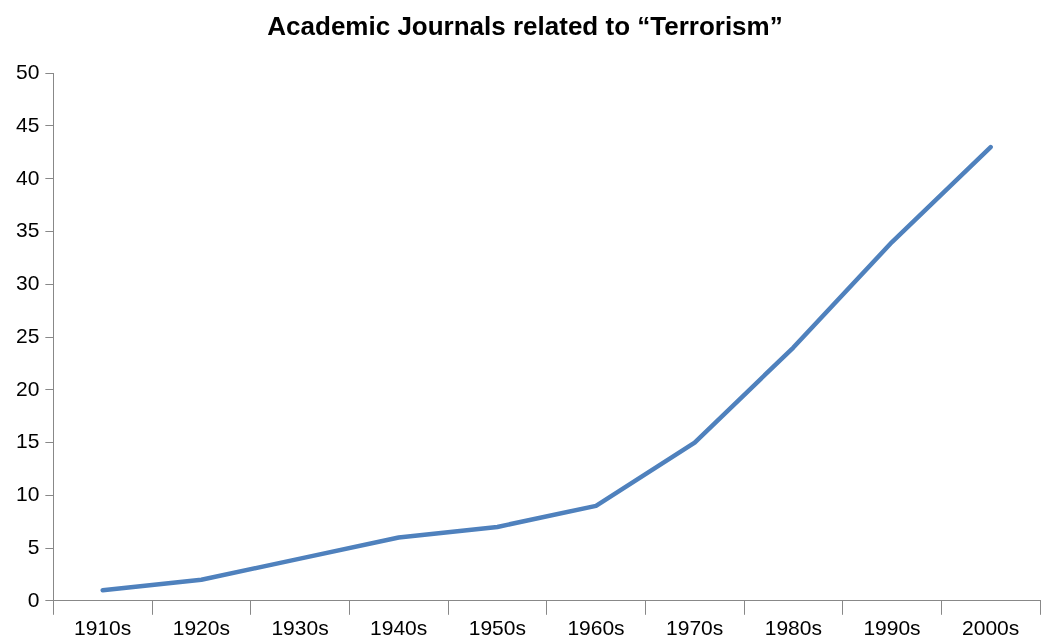  Describe the element at coordinates (695, 628) in the screenshot. I see `x-tick-label: 1970s` at that location.